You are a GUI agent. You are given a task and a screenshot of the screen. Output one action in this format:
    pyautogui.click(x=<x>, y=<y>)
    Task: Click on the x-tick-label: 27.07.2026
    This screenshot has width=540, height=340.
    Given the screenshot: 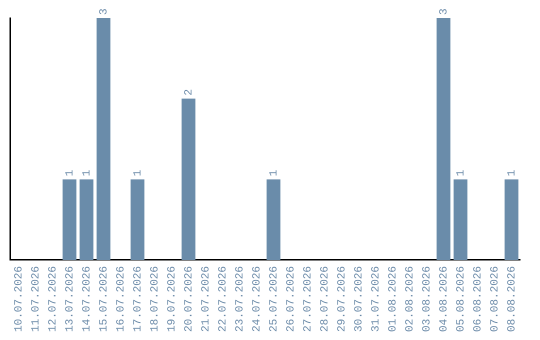 What is the action you would take?
    pyautogui.click(x=308, y=299)
    